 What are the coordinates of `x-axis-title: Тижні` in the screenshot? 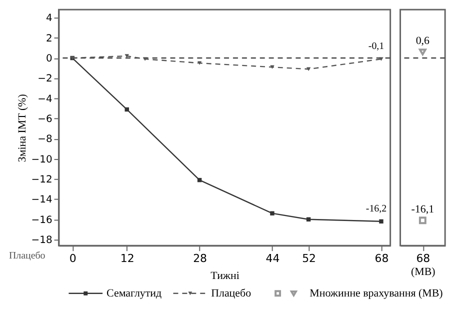 It's located at (225, 276).